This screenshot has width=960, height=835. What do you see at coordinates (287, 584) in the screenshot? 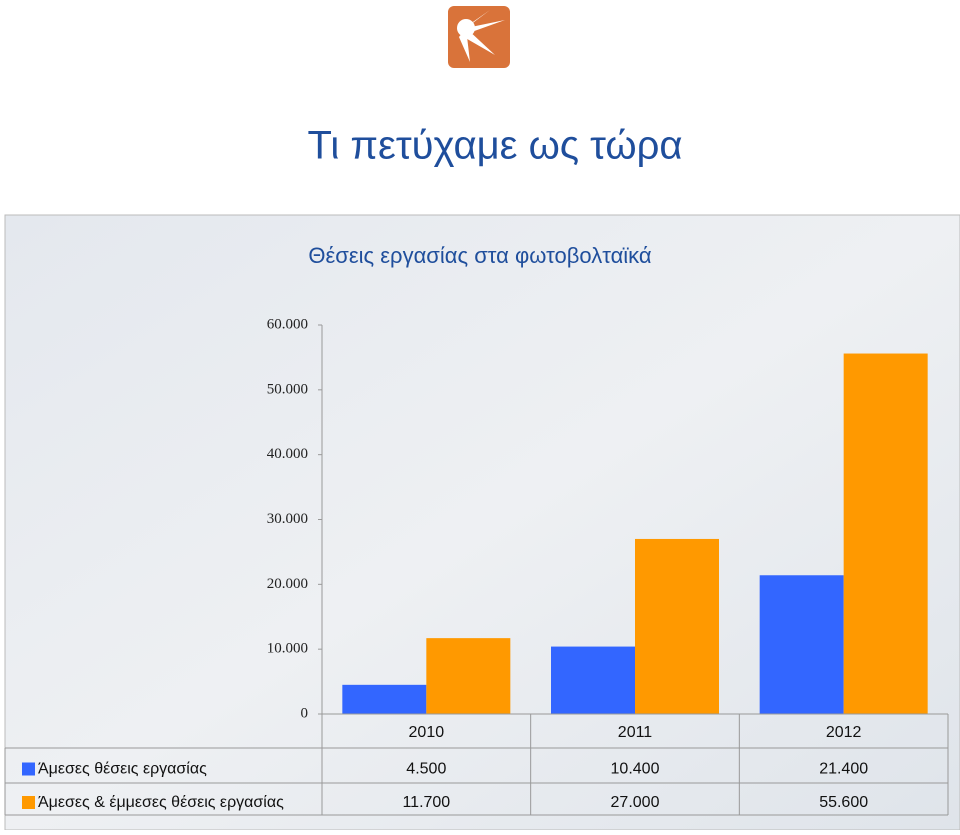
I see `y-tick-label: 20.000` at bounding box center [287, 584].